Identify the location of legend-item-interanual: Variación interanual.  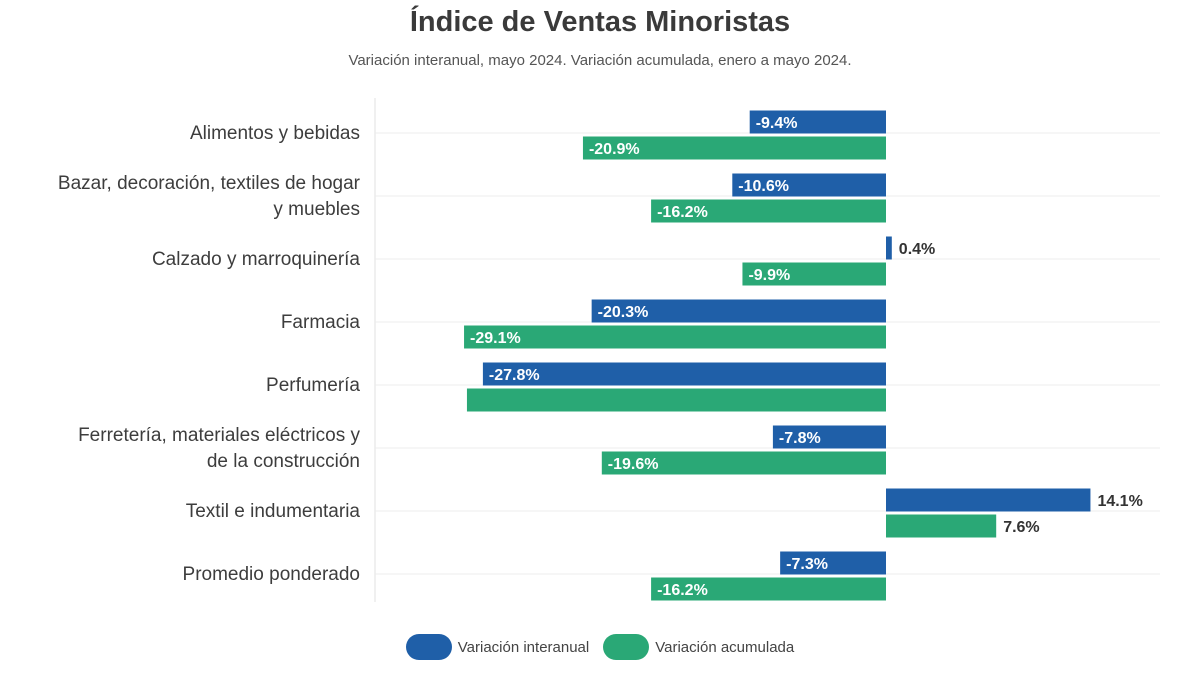
(497, 647).